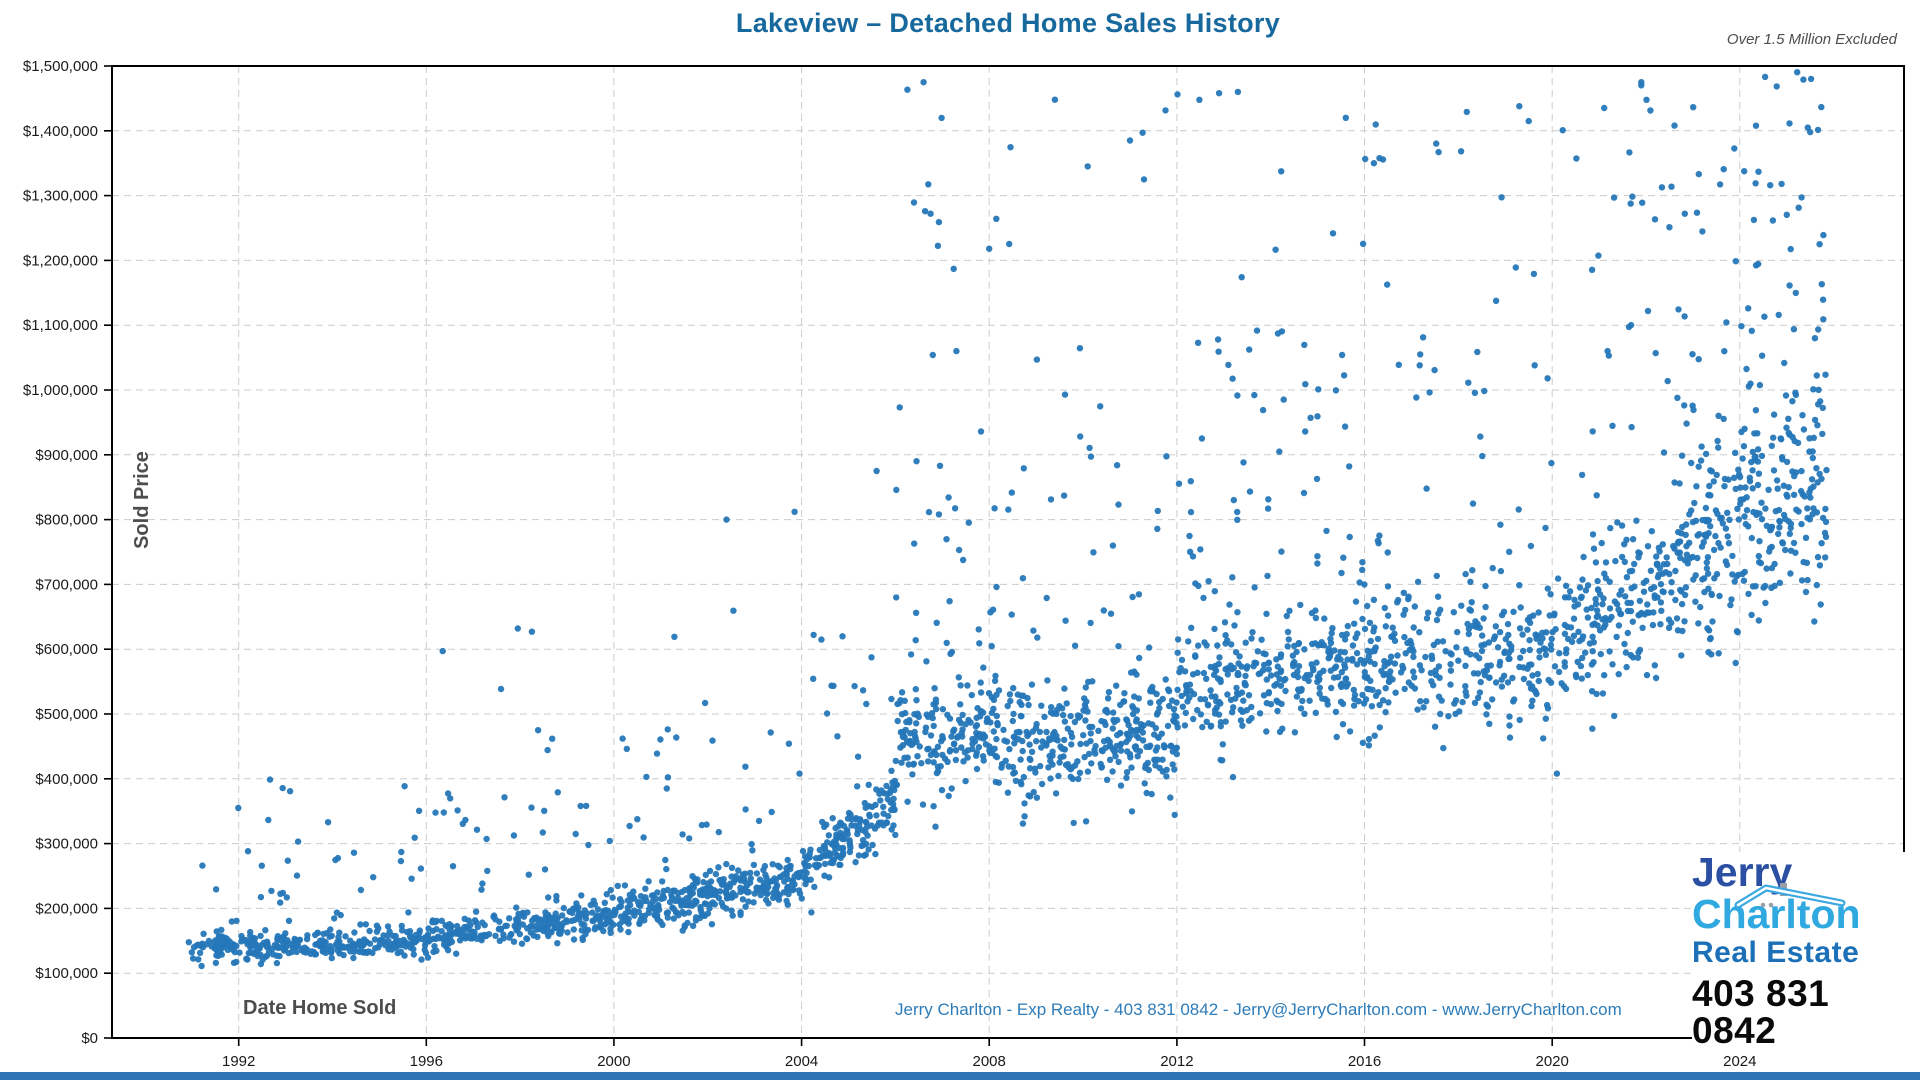 This screenshot has width=1920, height=1080. I want to click on svg-text: 1992, so click(238, 1061).